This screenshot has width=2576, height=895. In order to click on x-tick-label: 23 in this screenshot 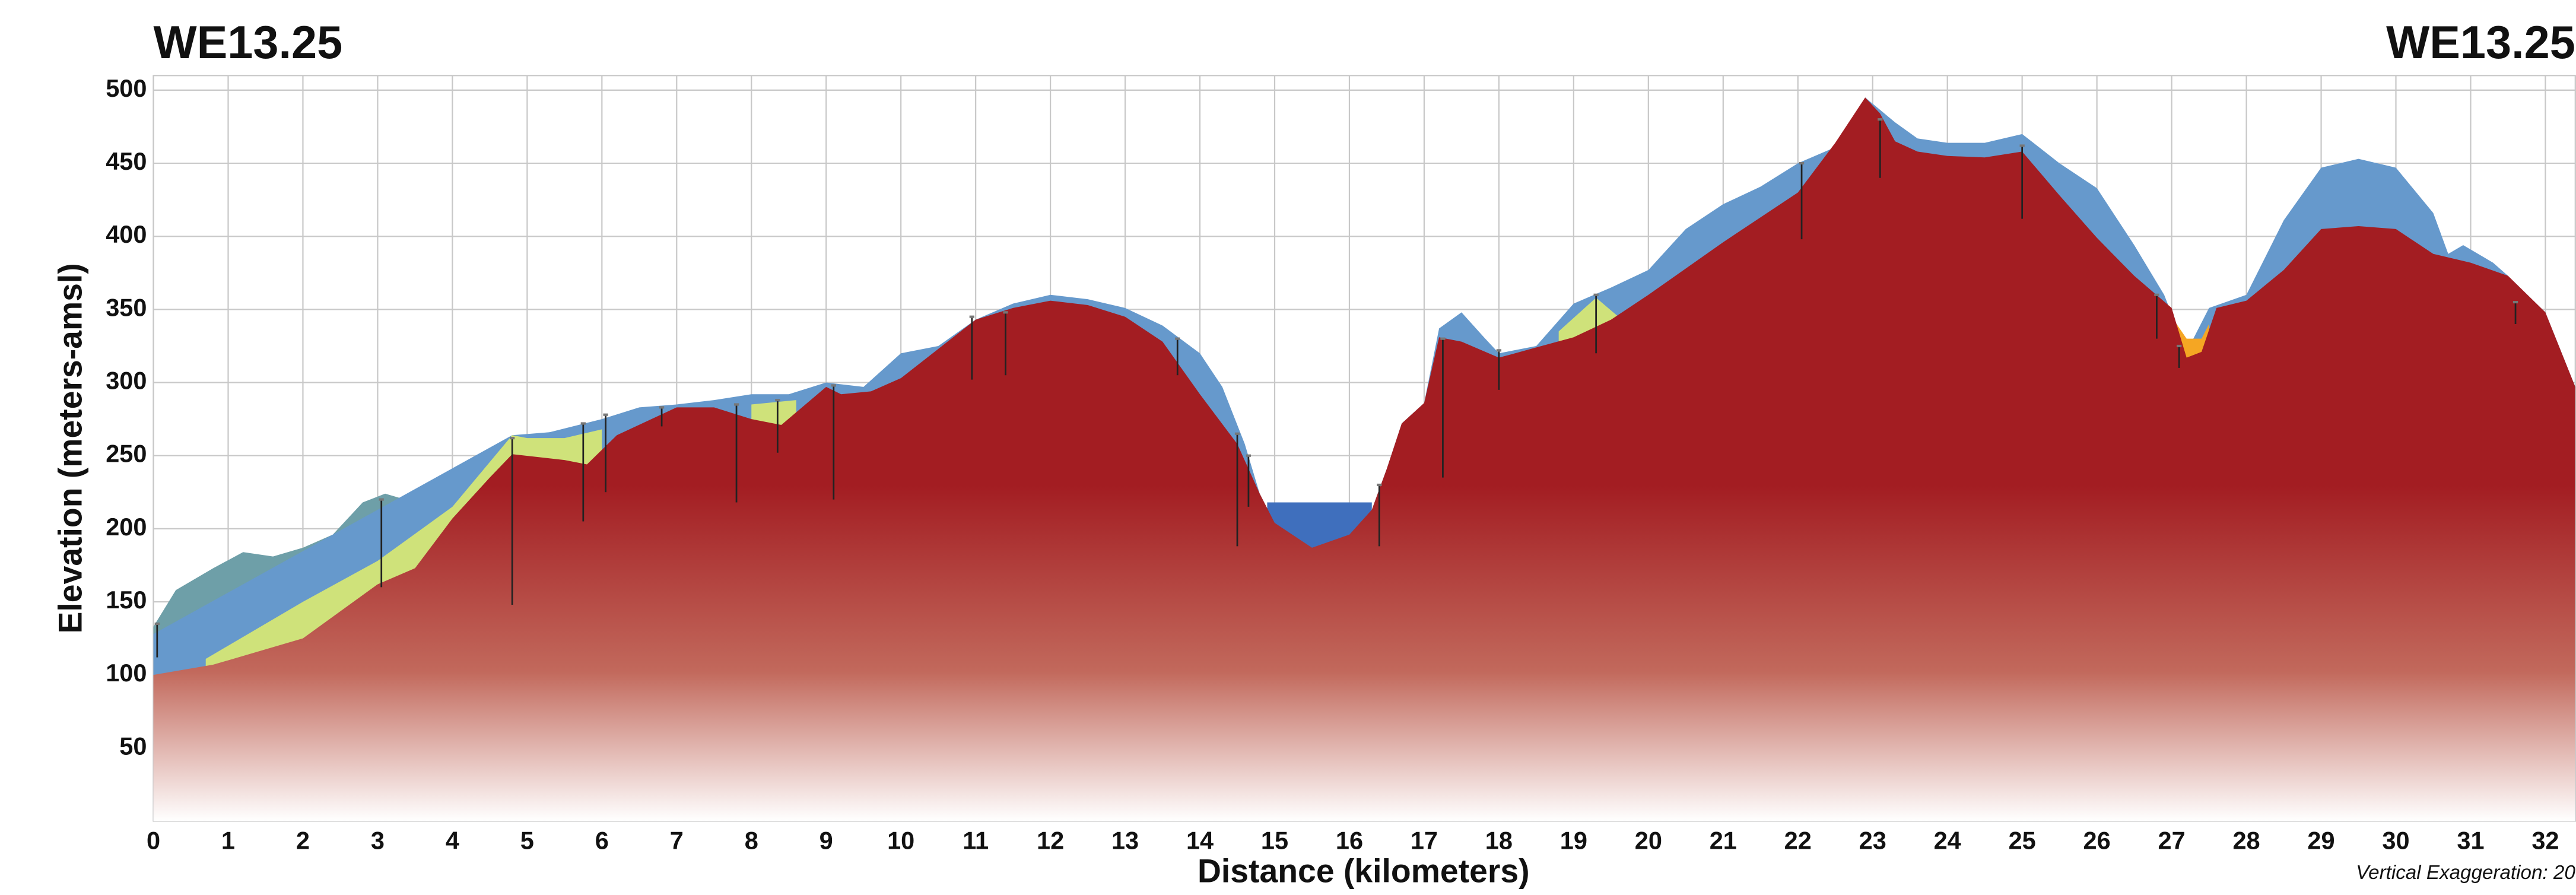, I will do `click(1873, 840)`.